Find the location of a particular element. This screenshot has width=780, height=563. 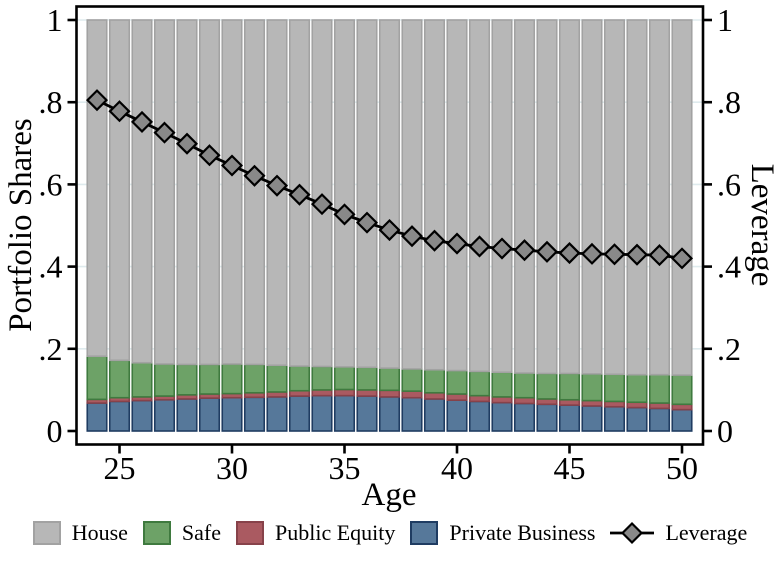

right-tick-label-.4: .4 is located at coordinates (729, 267).